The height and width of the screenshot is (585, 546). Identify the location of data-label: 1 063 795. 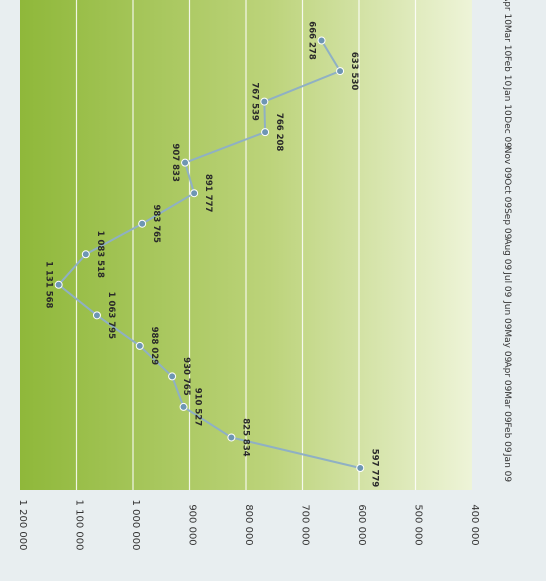
(111, 315).